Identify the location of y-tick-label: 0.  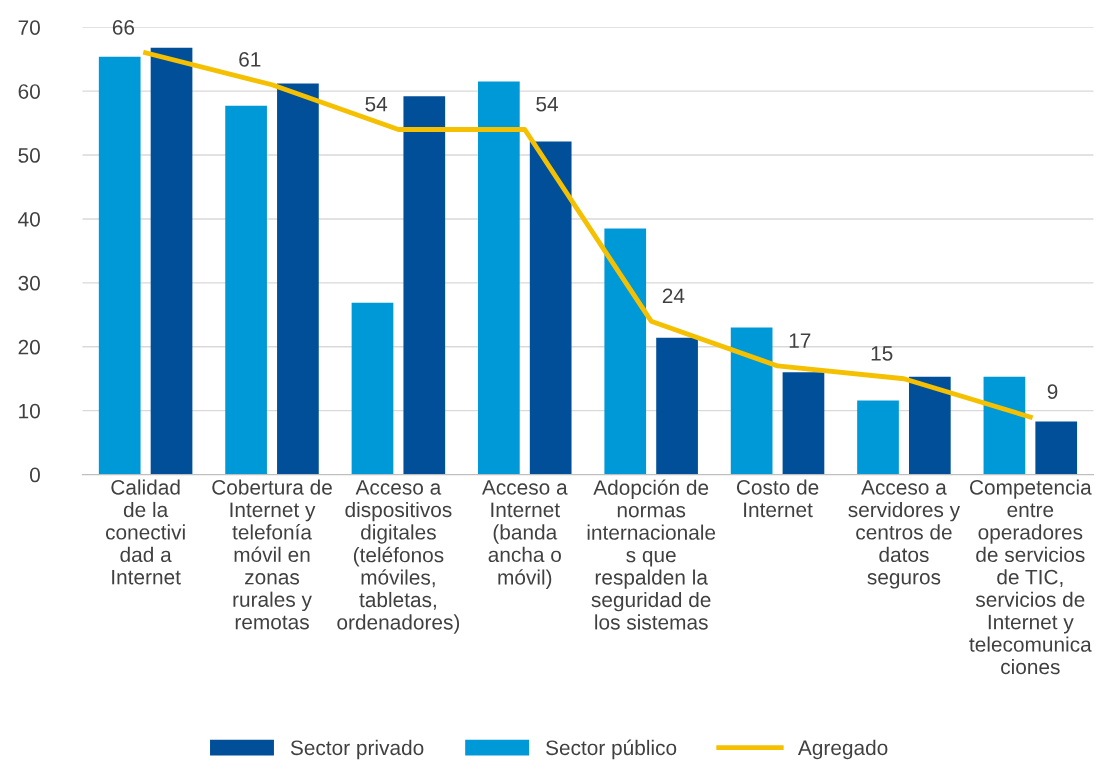
(34, 475).